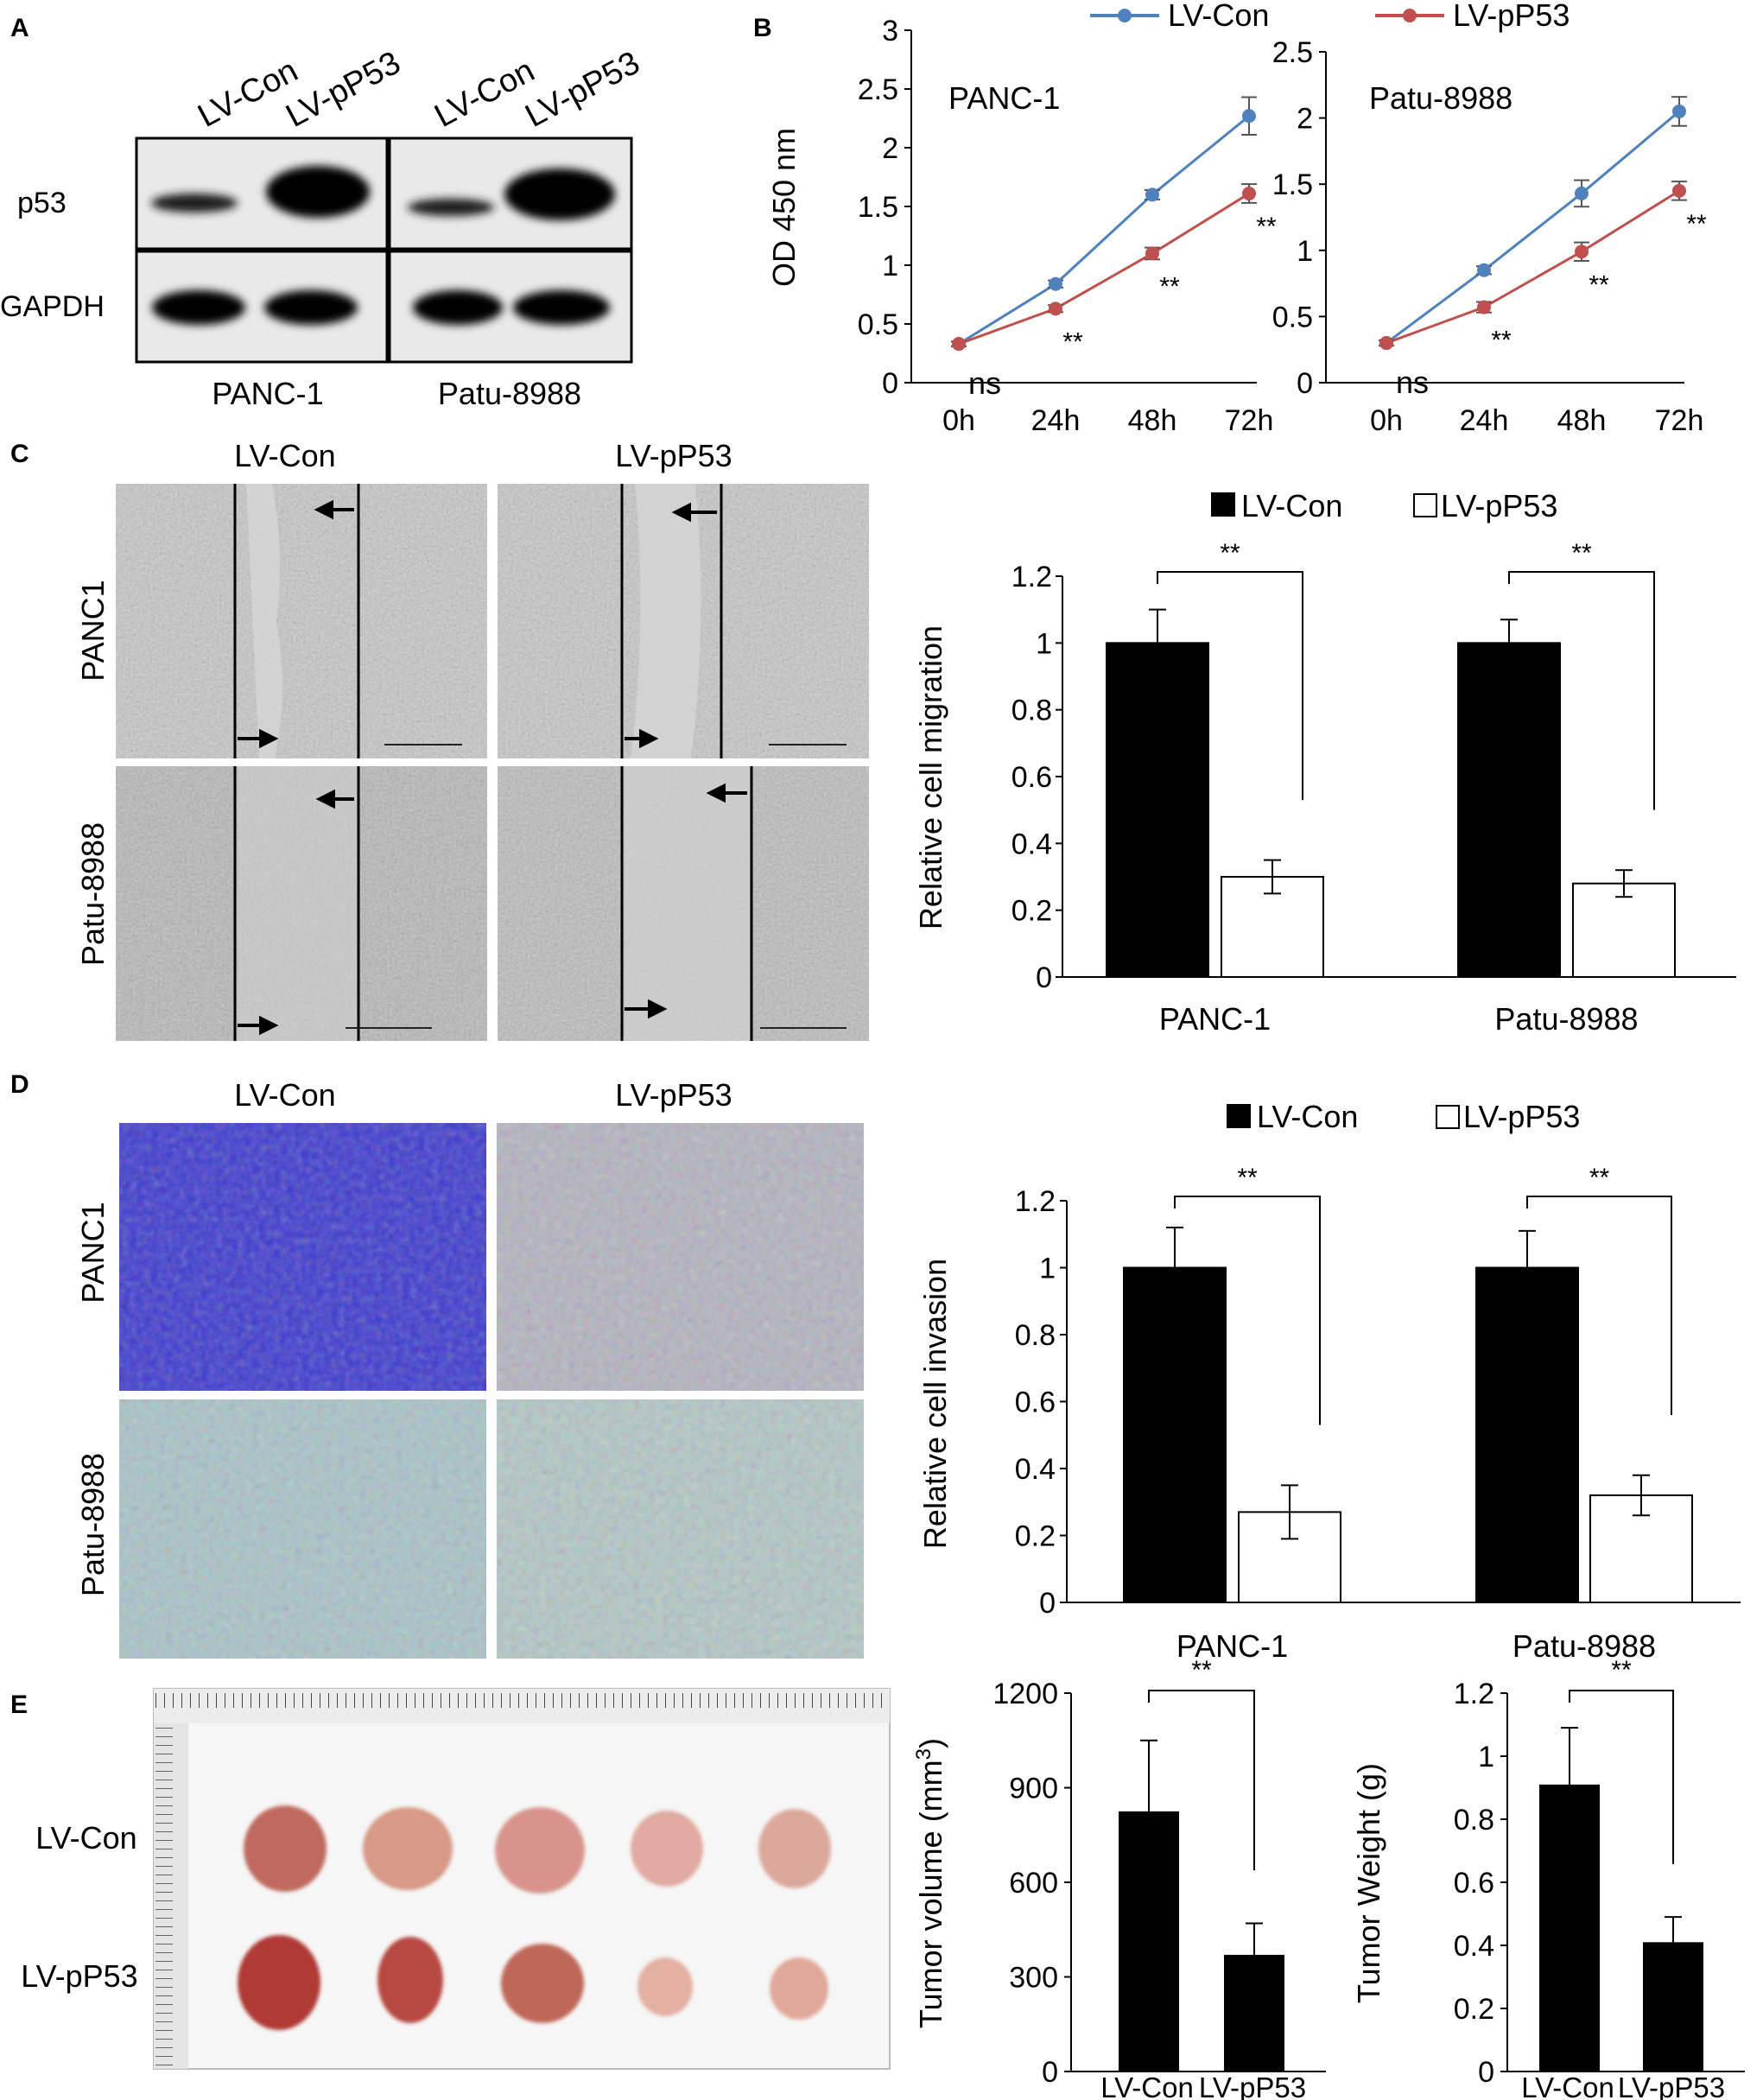  What do you see at coordinates (1581, 553) in the screenshot?
I see `C-significance-label-1: **` at bounding box center [1581, 553].